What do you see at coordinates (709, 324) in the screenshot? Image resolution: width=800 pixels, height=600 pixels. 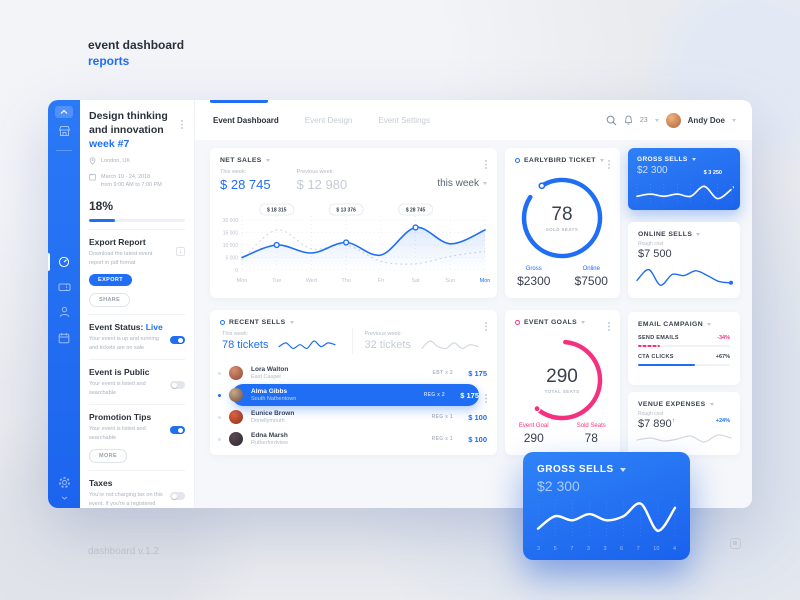 I see `email-campaign-caret-icon` at bounding box center [709, 324].